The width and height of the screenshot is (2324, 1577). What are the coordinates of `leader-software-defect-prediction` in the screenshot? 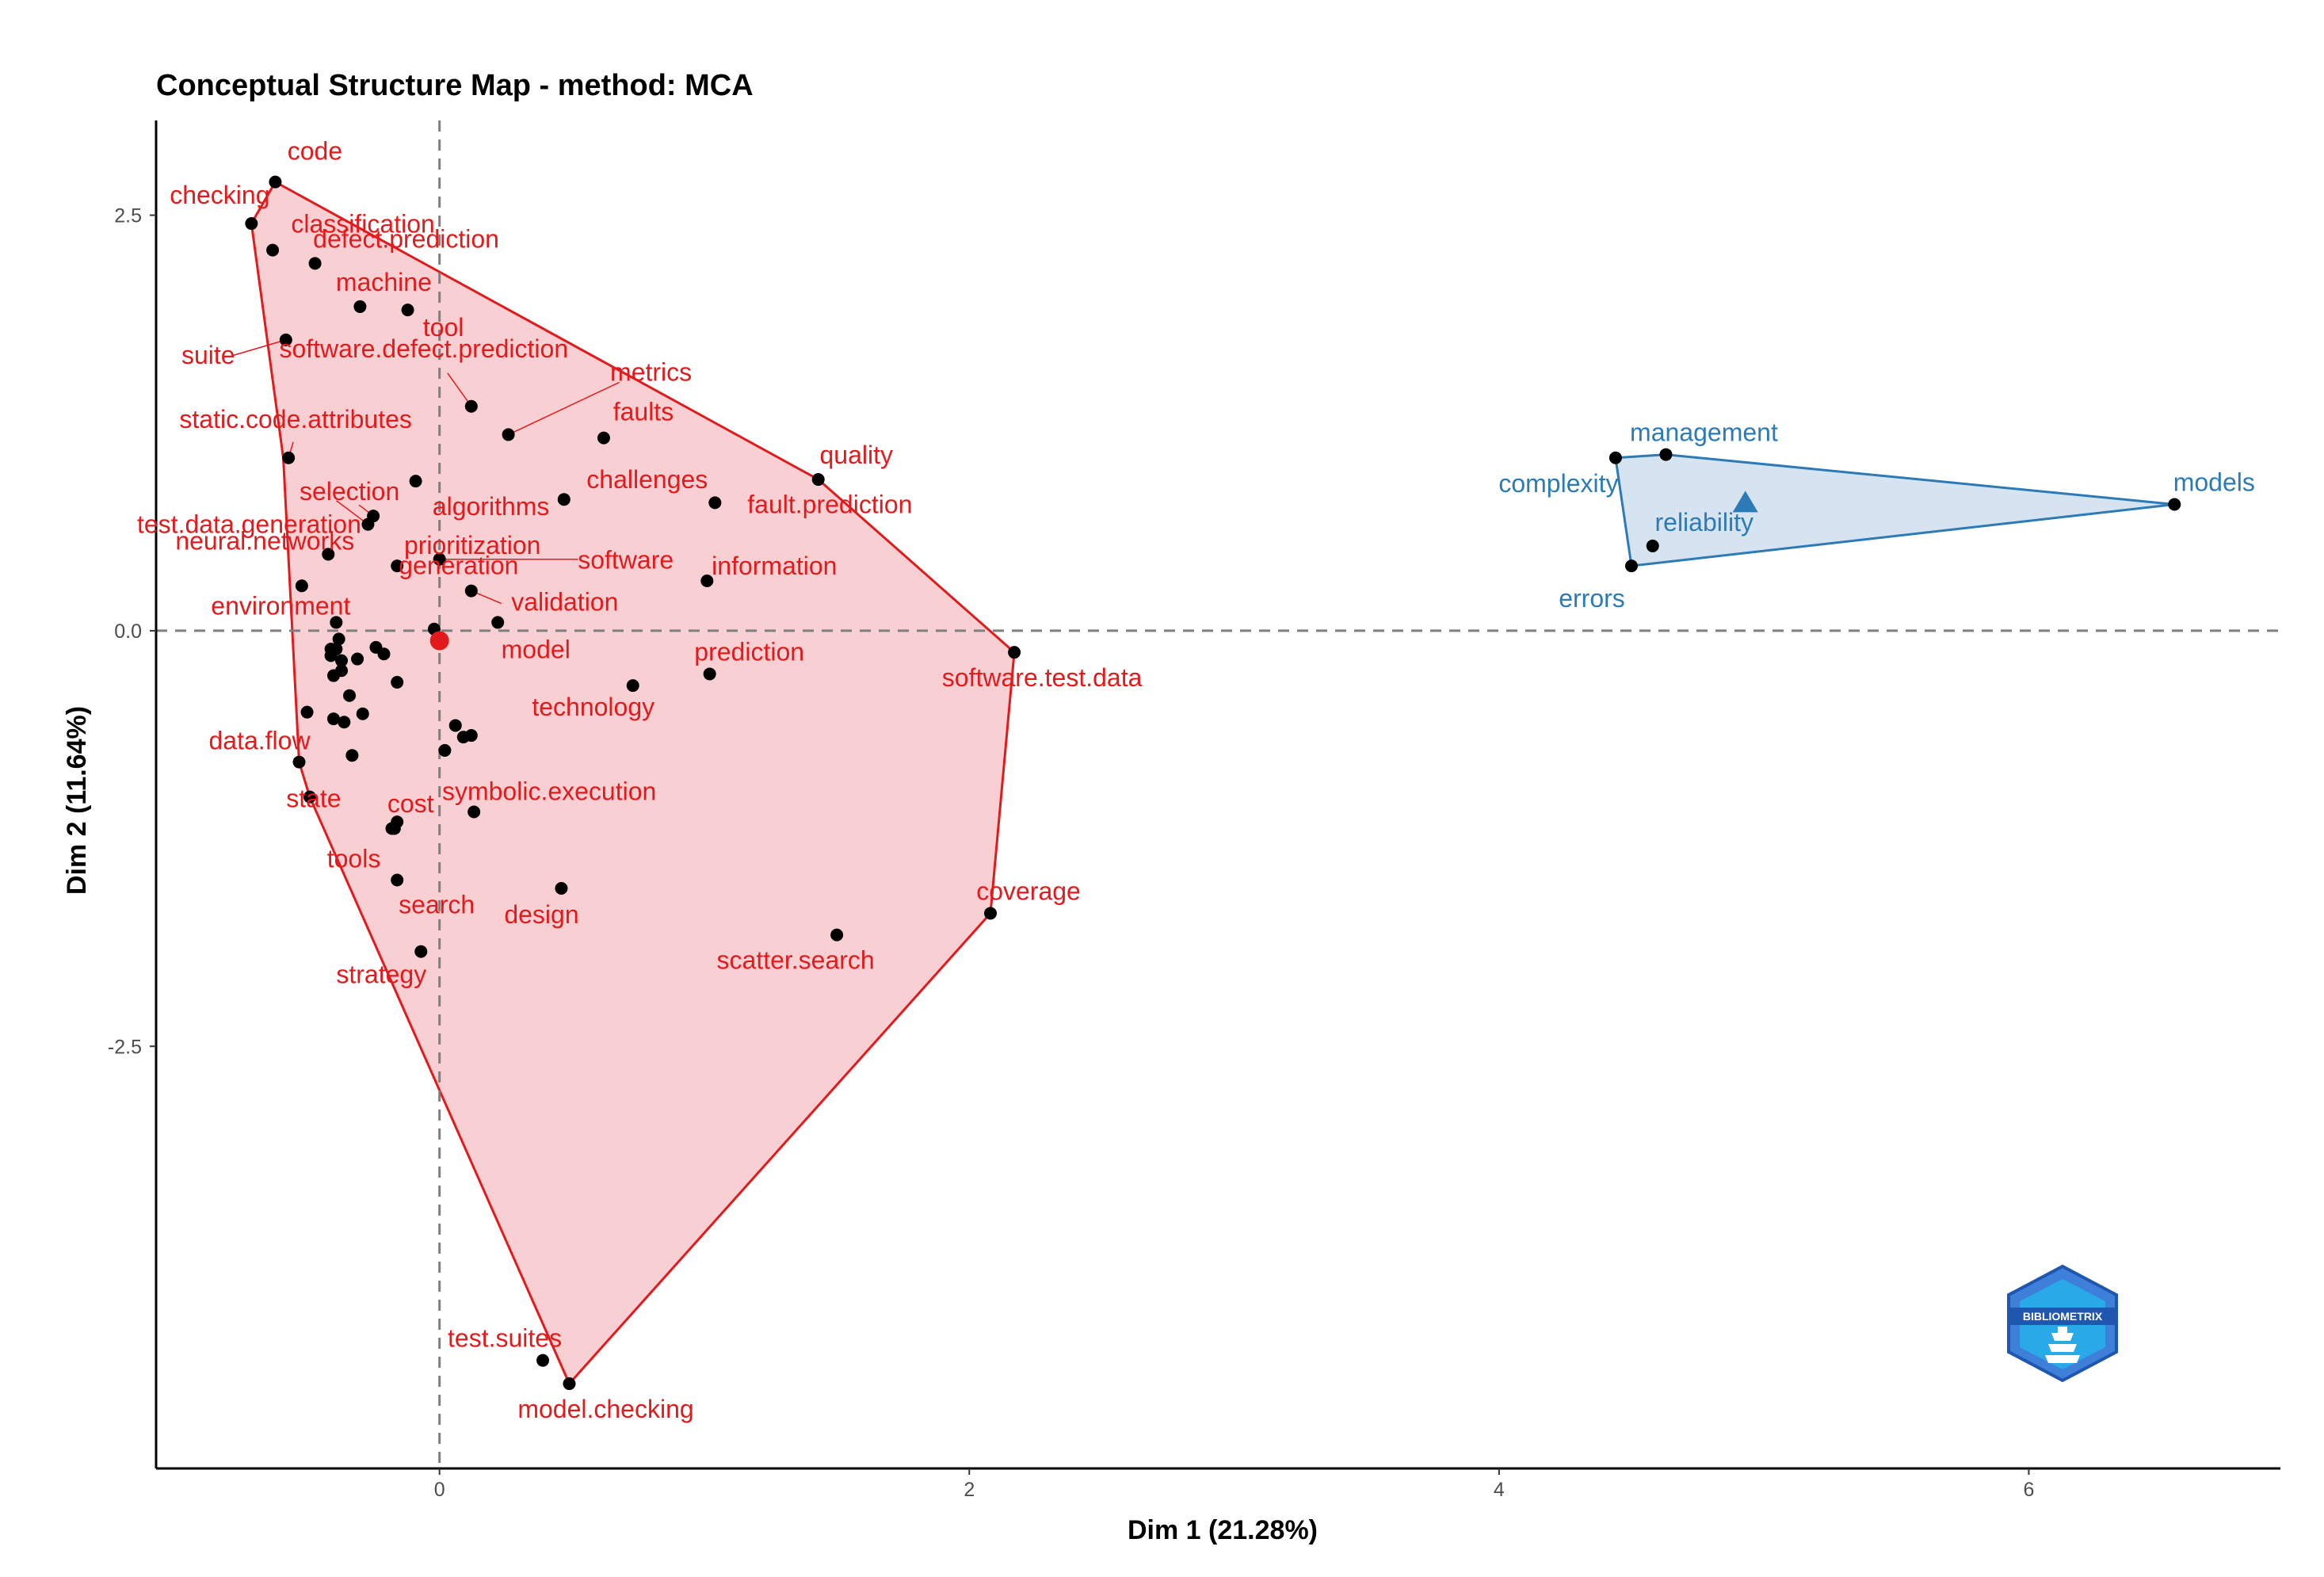 It's located at (459, 389).